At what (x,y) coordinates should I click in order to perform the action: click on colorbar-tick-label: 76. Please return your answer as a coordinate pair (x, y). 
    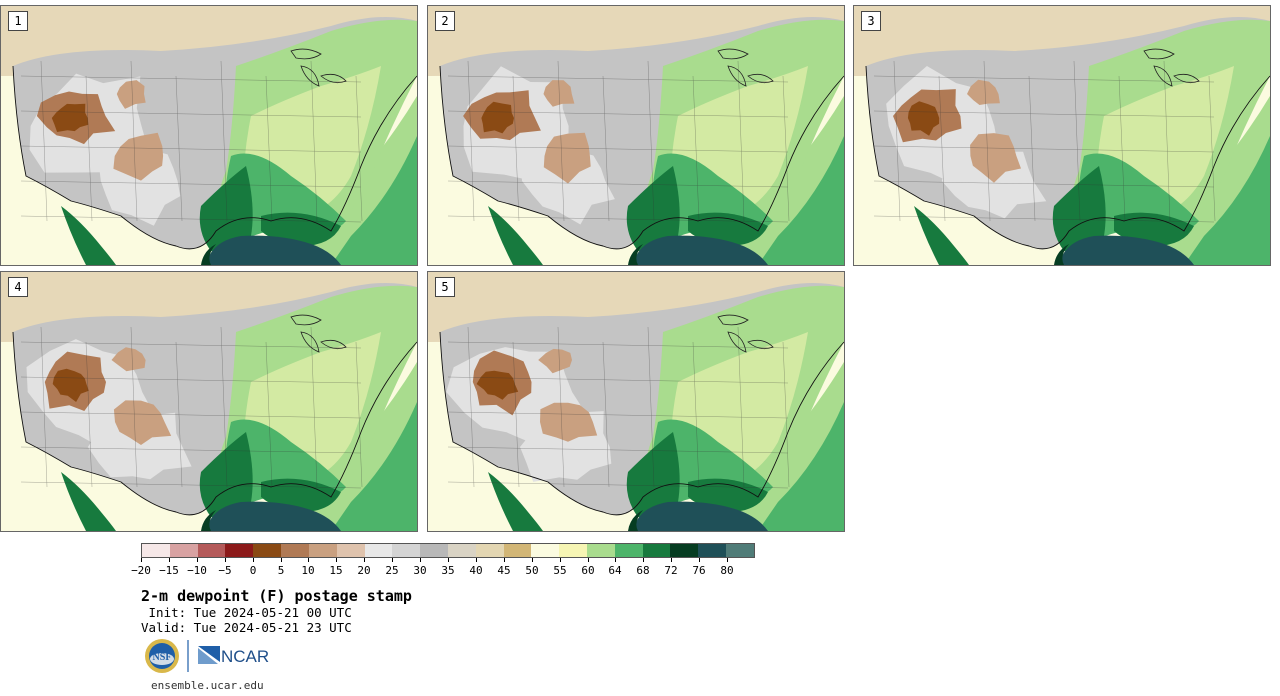
    Looking at the image, I should click on (699, 570).